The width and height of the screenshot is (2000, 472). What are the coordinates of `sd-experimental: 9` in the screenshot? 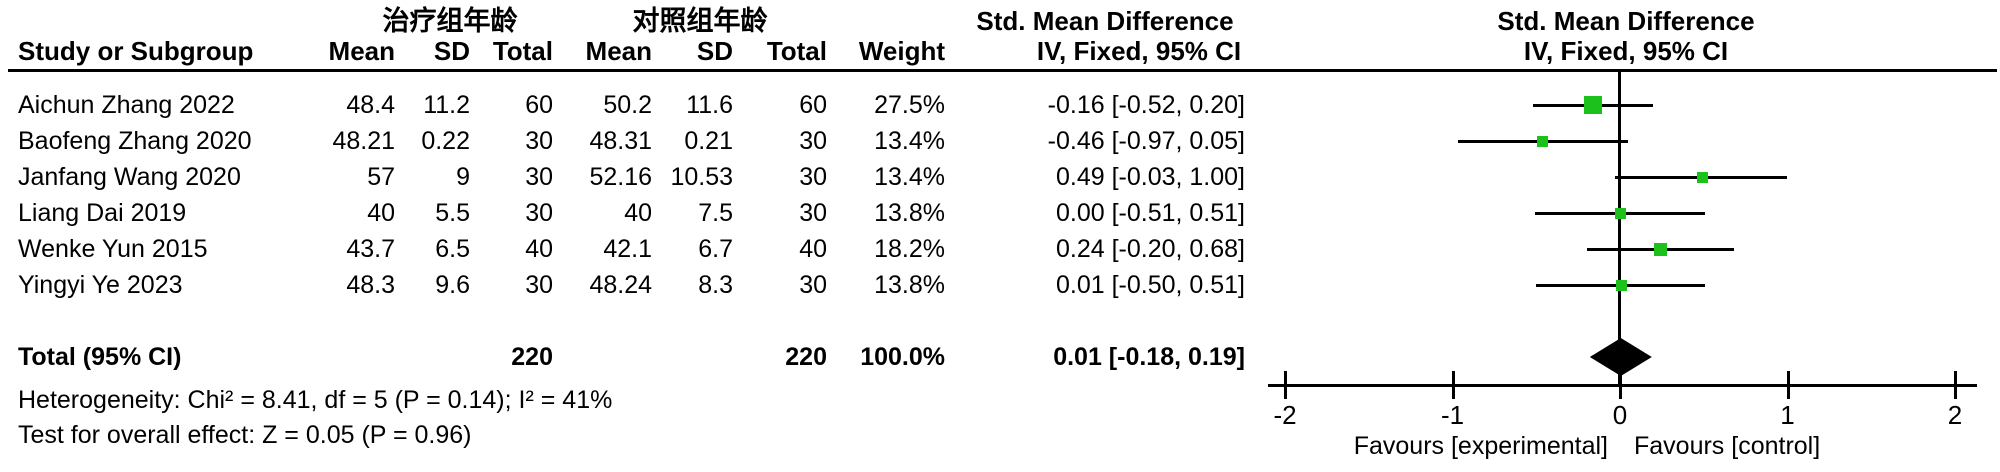 It's located at (463, 177).